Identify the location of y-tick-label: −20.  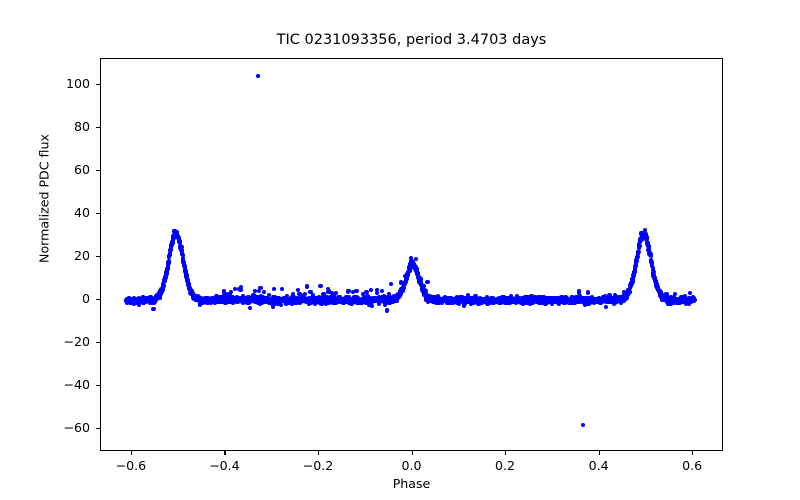
(76, 342).